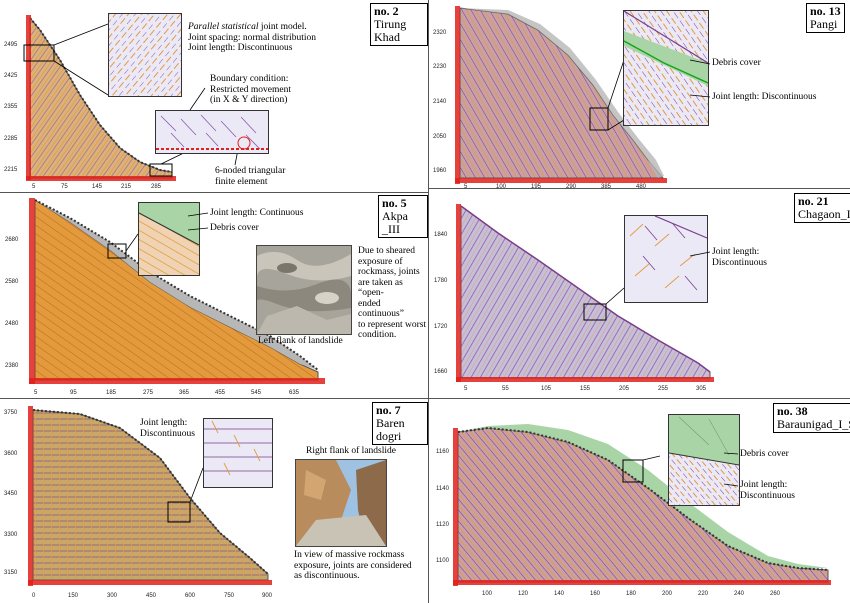  What do you see at coordinates (250, 171) in the screenshot?
I see `element-note-line: 6-noded triangular` at bounding box center [250, 171].